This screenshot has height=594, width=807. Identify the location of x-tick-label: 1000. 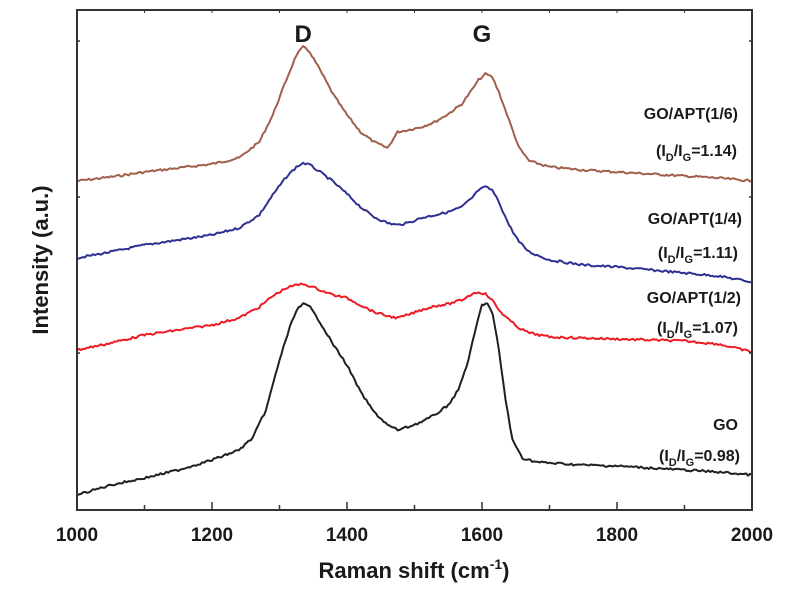
(77, 535).